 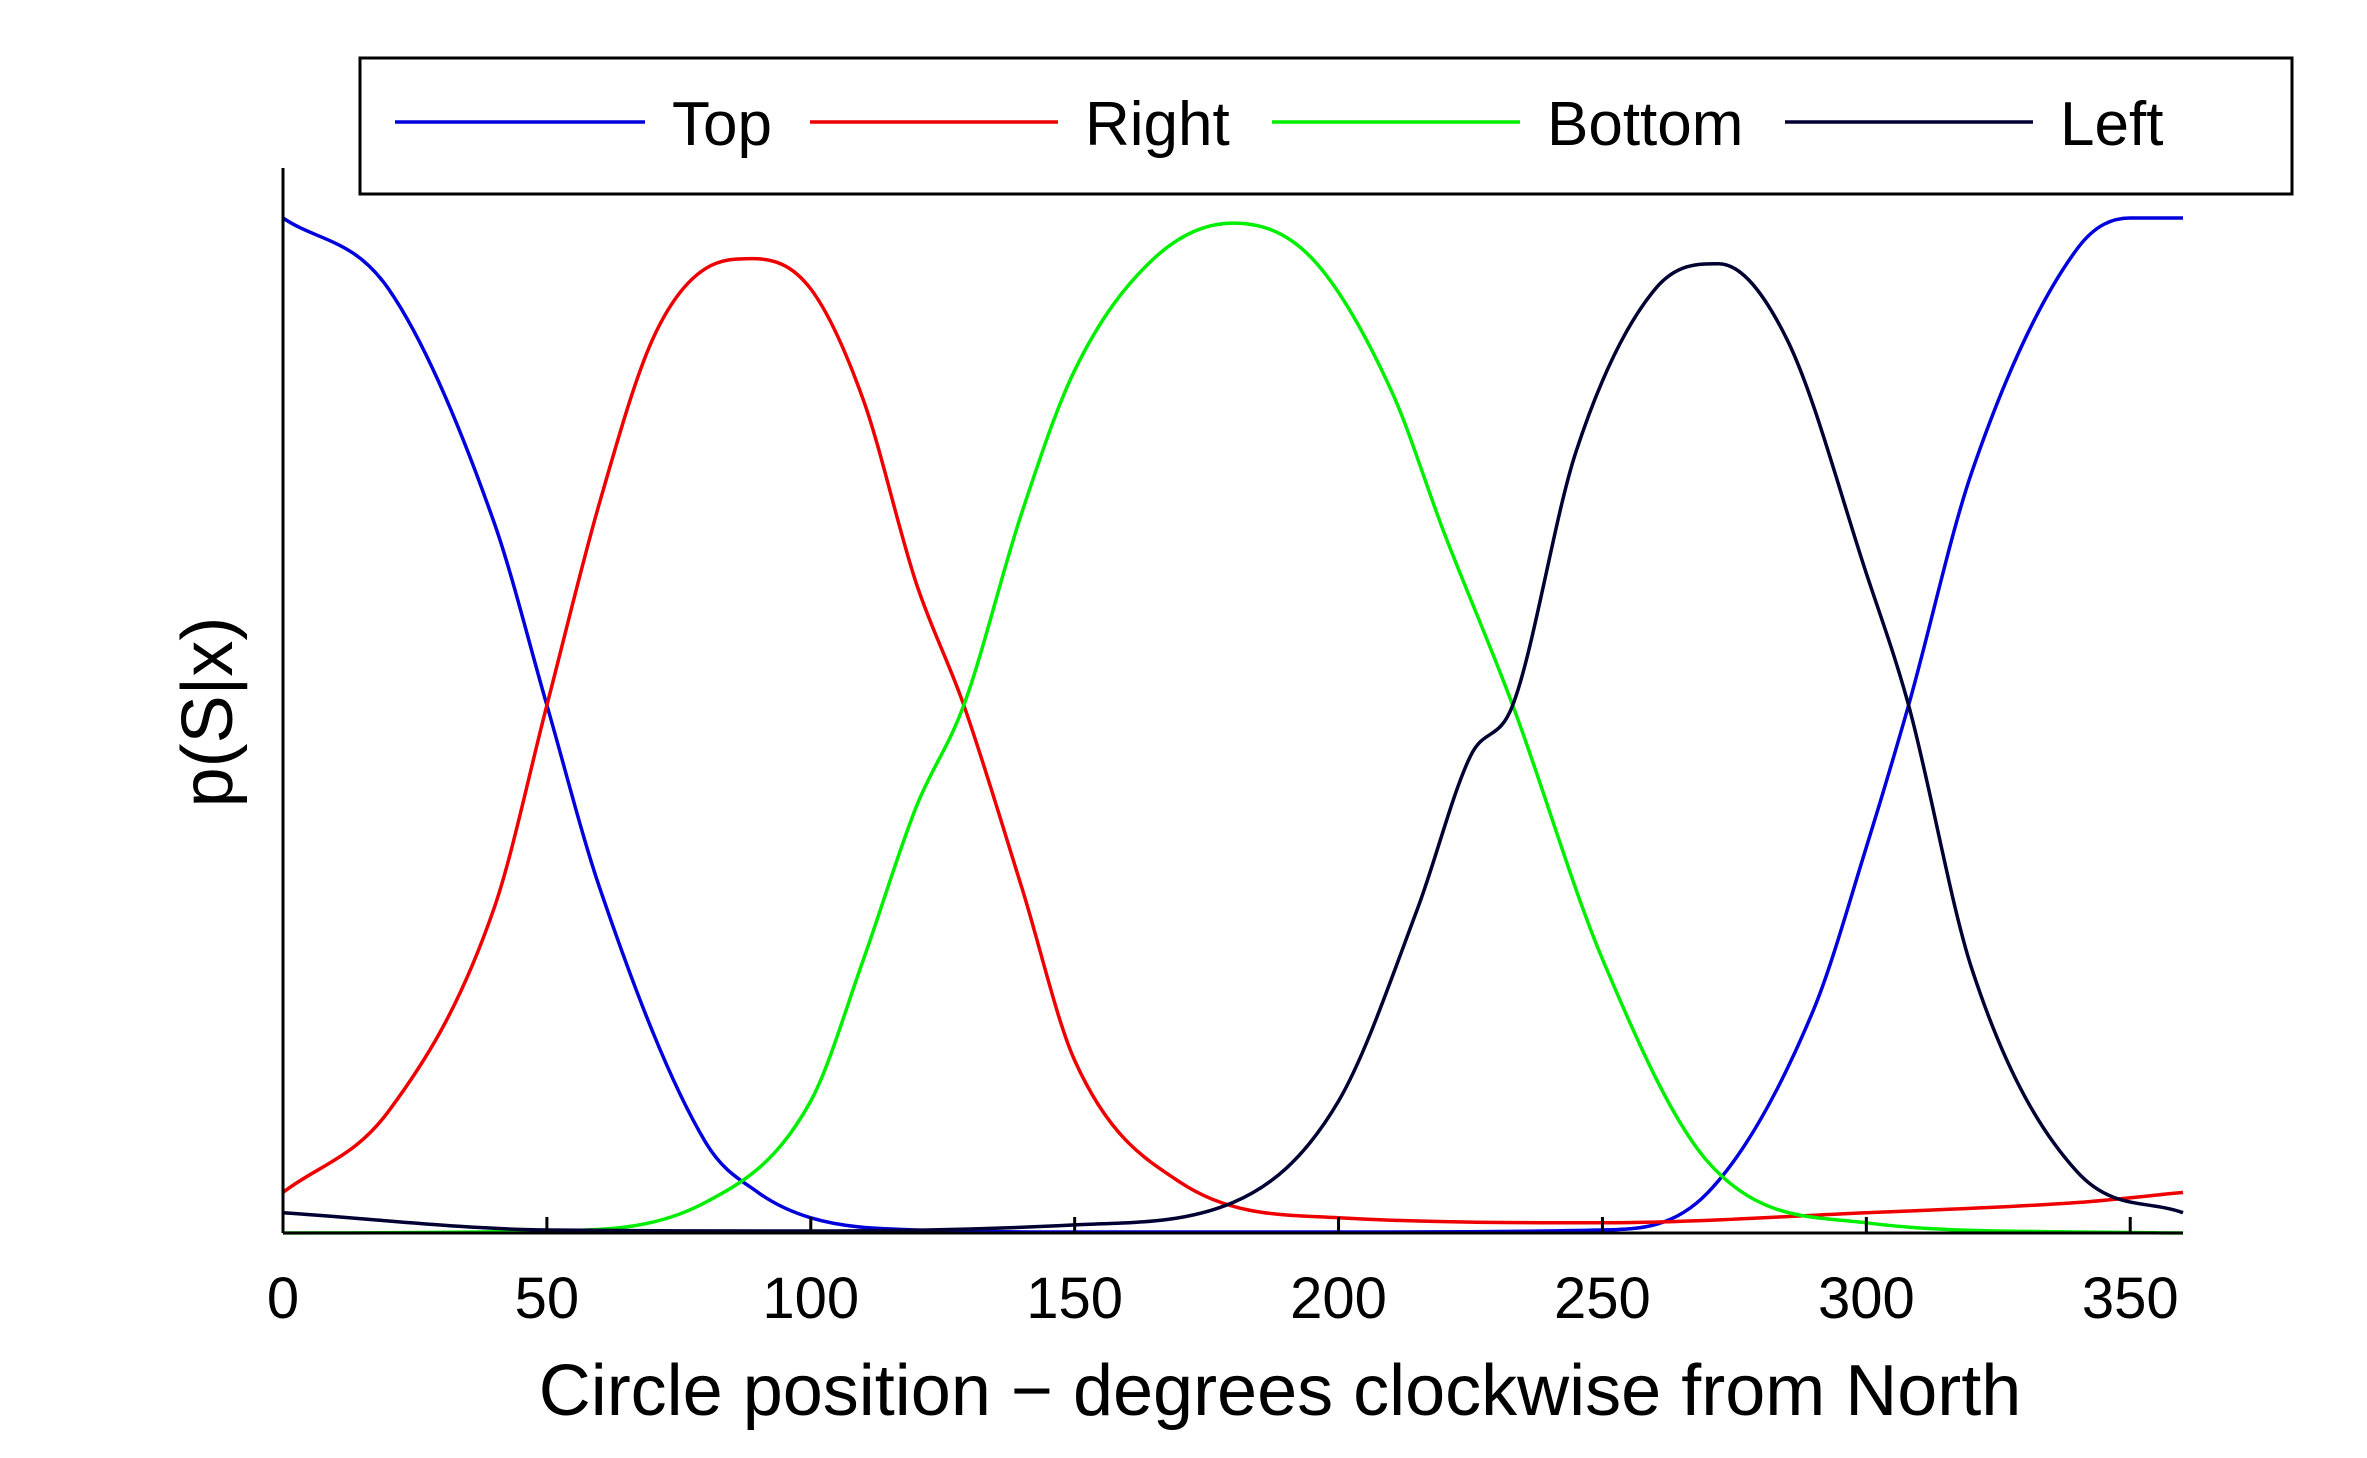 I want to click on legend-label-bottom: Bottom, so click(x=1645, y=124).